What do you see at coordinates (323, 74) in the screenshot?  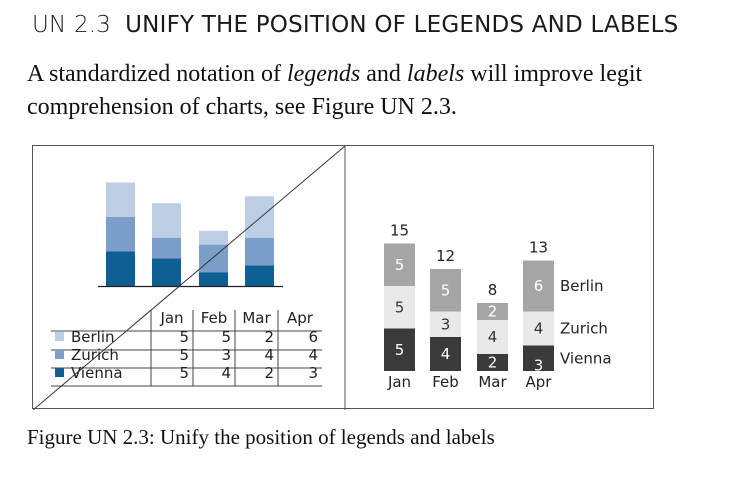 I see `legends-term: legends` at bounding box center [323, 74].